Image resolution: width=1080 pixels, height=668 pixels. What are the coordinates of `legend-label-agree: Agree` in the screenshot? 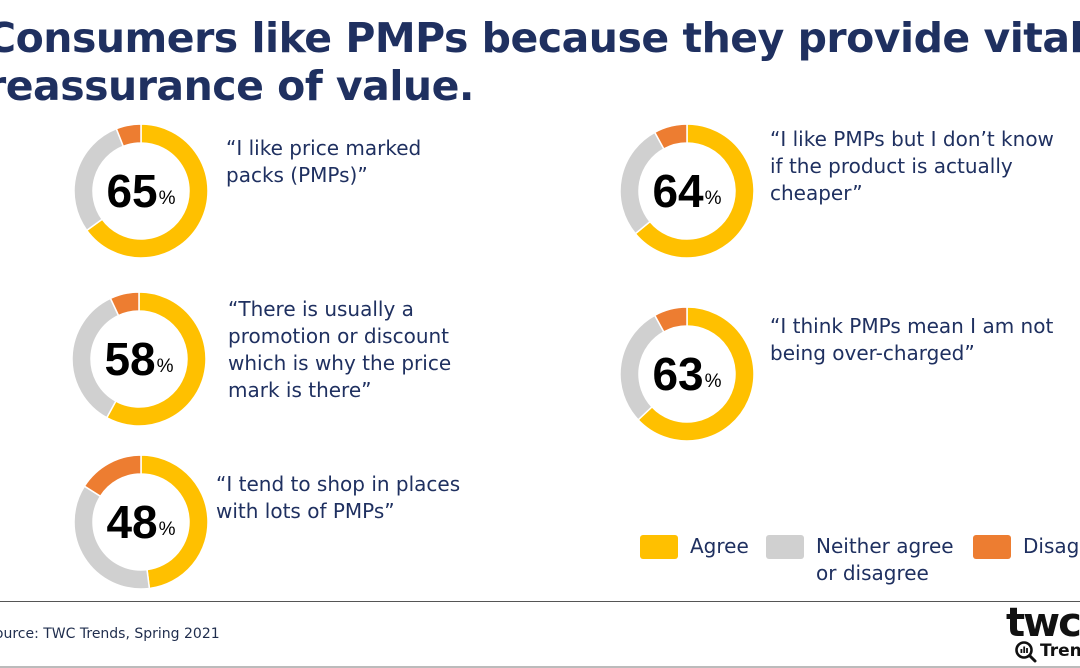 It's located at (719, 546).